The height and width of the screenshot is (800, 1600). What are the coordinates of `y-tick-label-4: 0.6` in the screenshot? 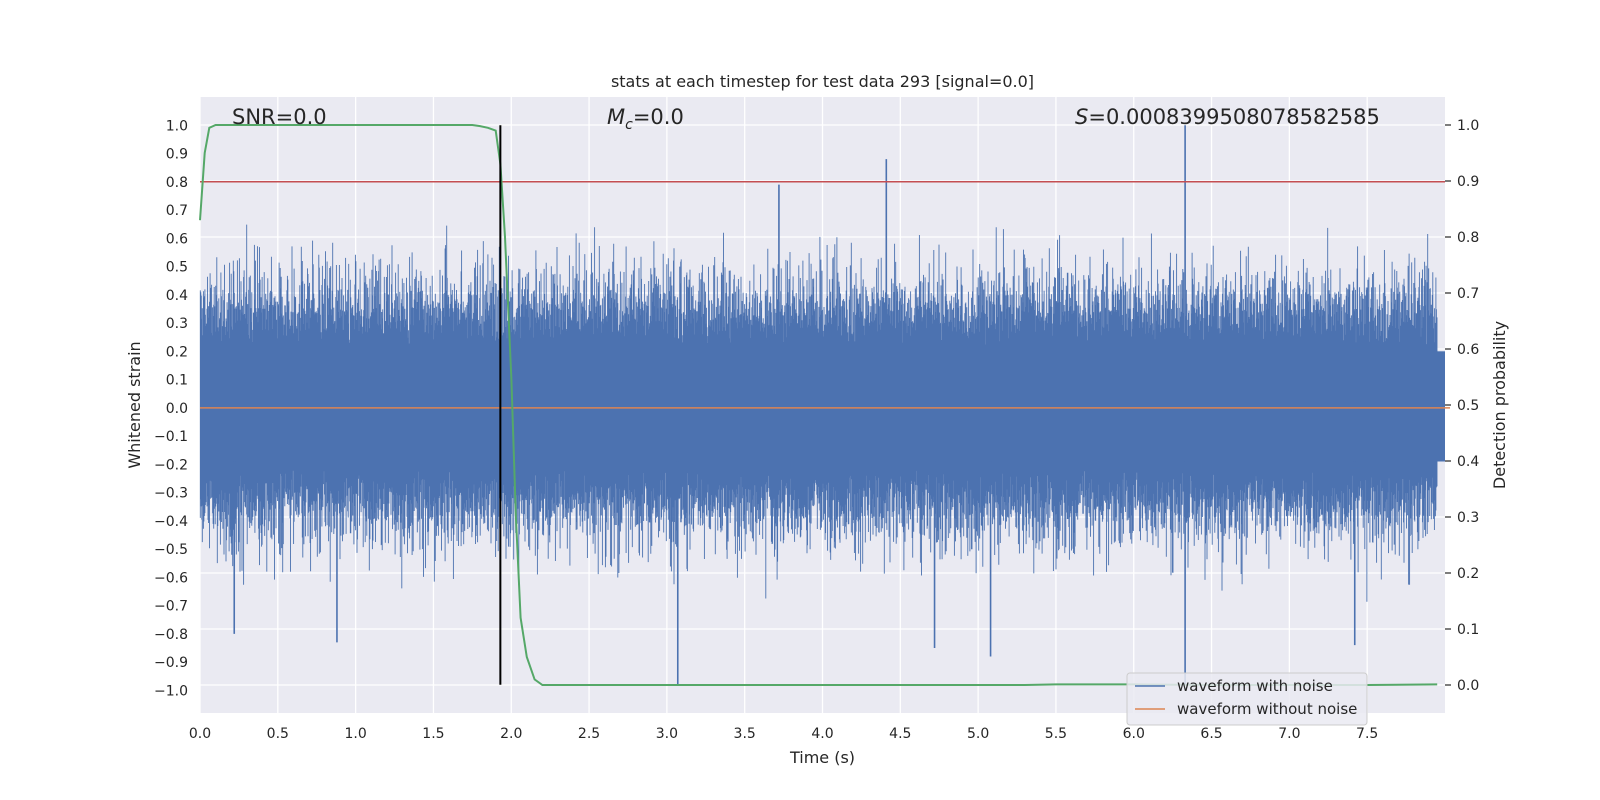 It's located at (177, 239).